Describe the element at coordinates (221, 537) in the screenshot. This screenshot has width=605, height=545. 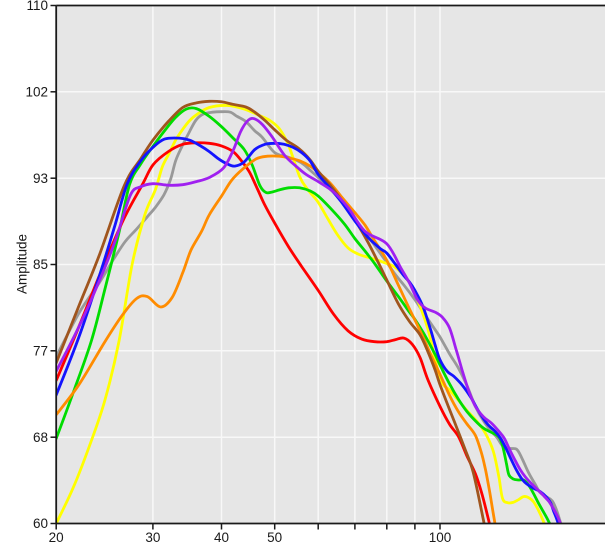
I see `svg-text: 40` at that location.